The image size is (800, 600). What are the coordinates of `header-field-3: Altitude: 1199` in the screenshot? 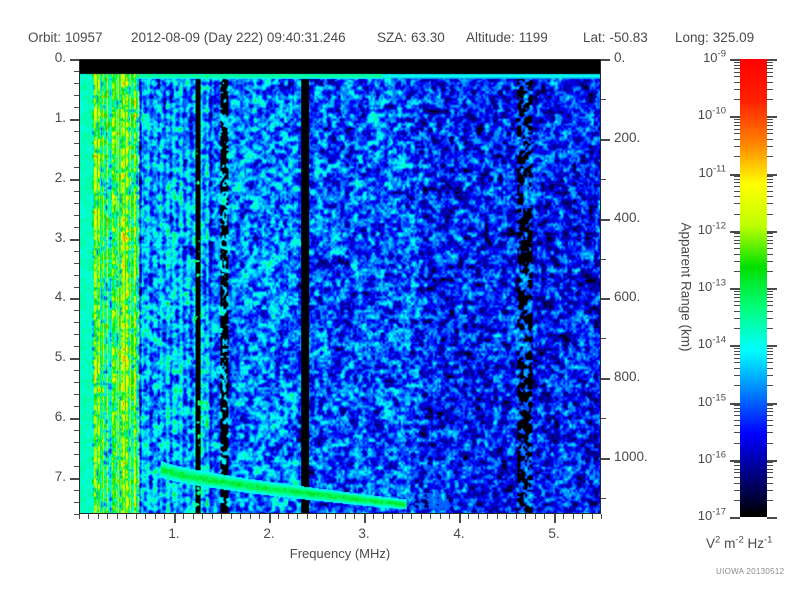 It's located at (507, 37).